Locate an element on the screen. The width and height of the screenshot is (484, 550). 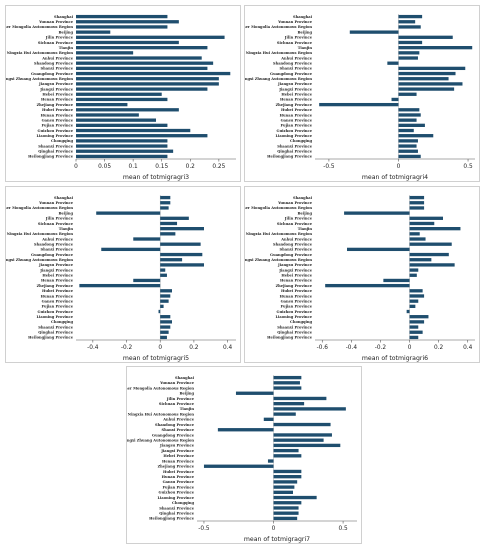
x-tick-label: 0.4 is located at coordinates (228, 348).